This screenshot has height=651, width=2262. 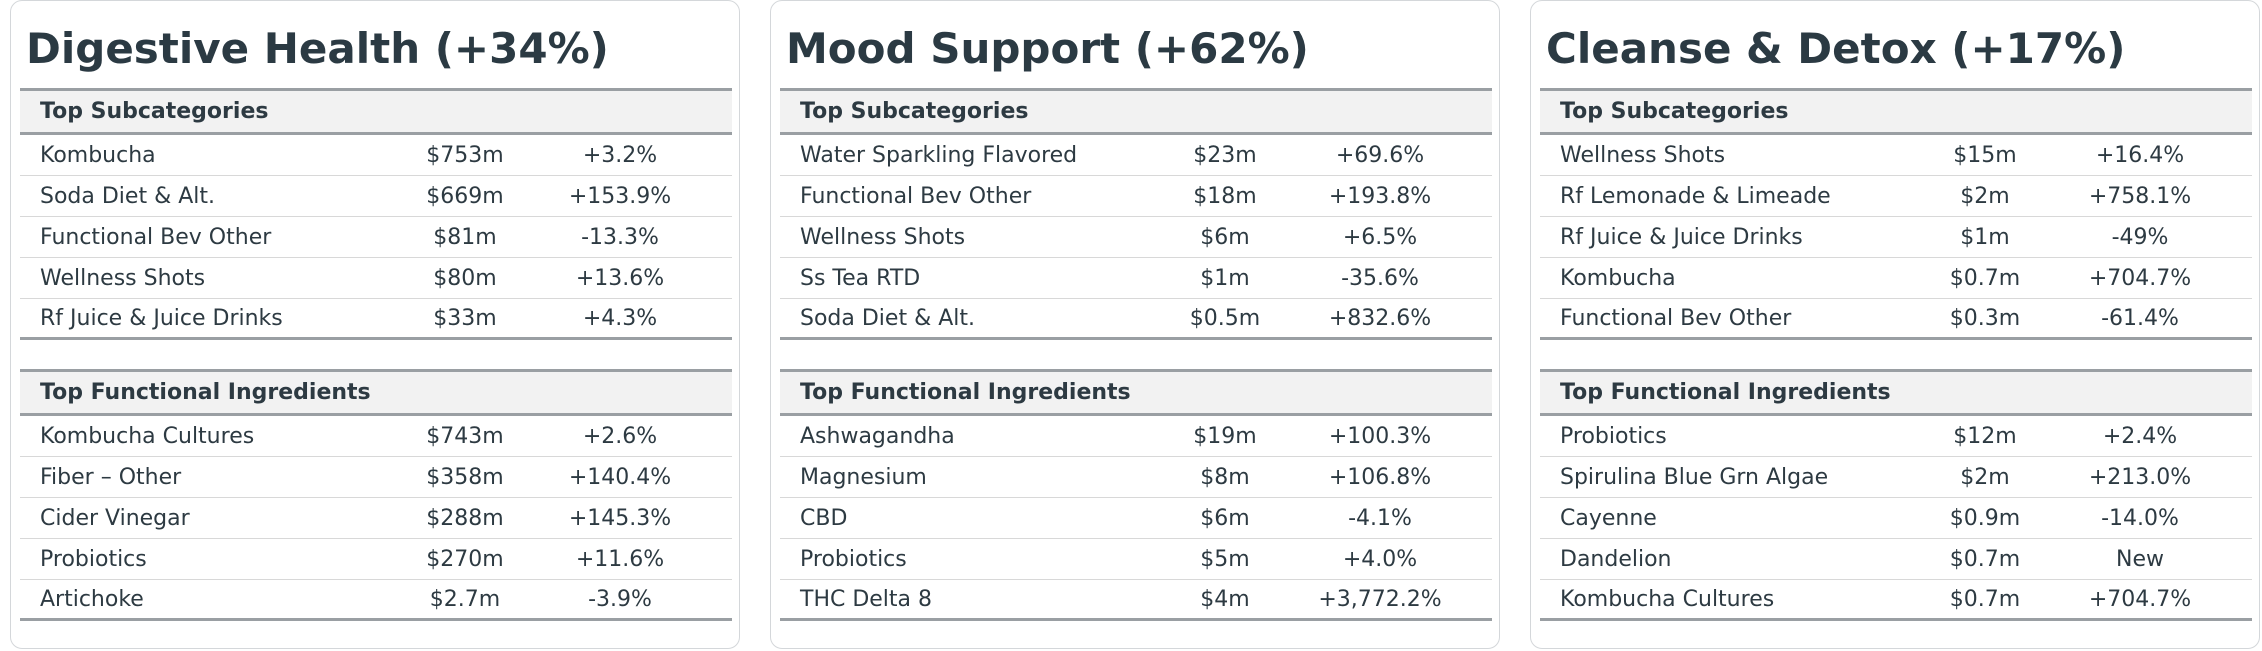 I want to click on row-change: +3,772.2%, so click(x=1380, y=599).